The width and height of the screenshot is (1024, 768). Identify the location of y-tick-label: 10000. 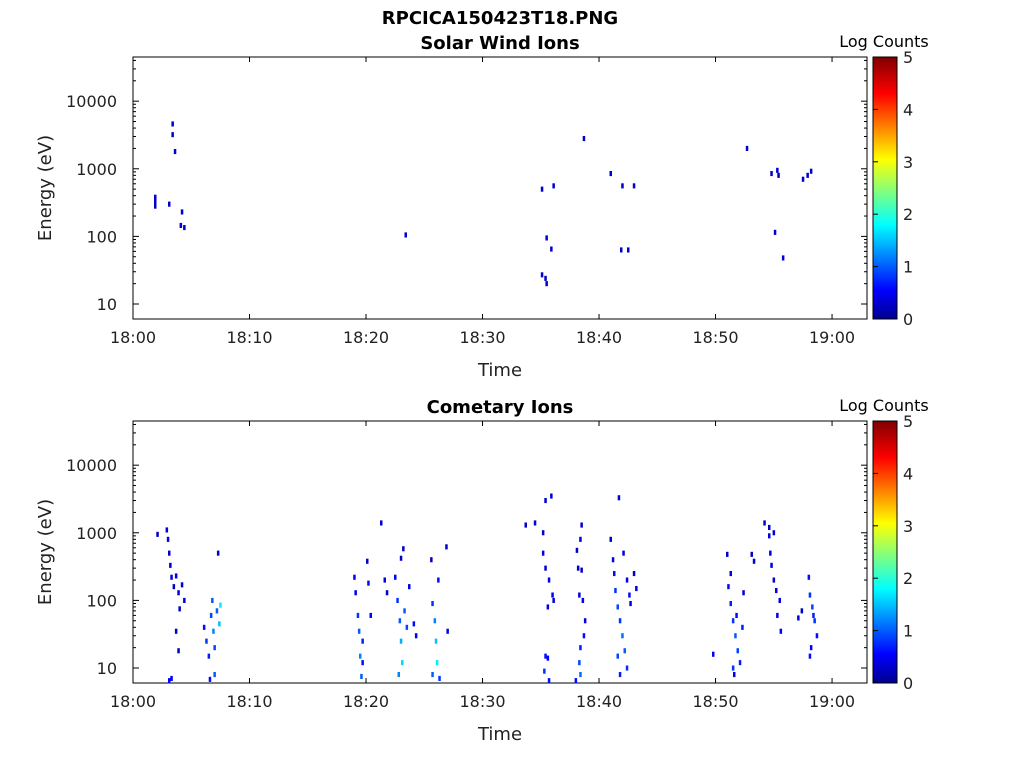
(91, 101).